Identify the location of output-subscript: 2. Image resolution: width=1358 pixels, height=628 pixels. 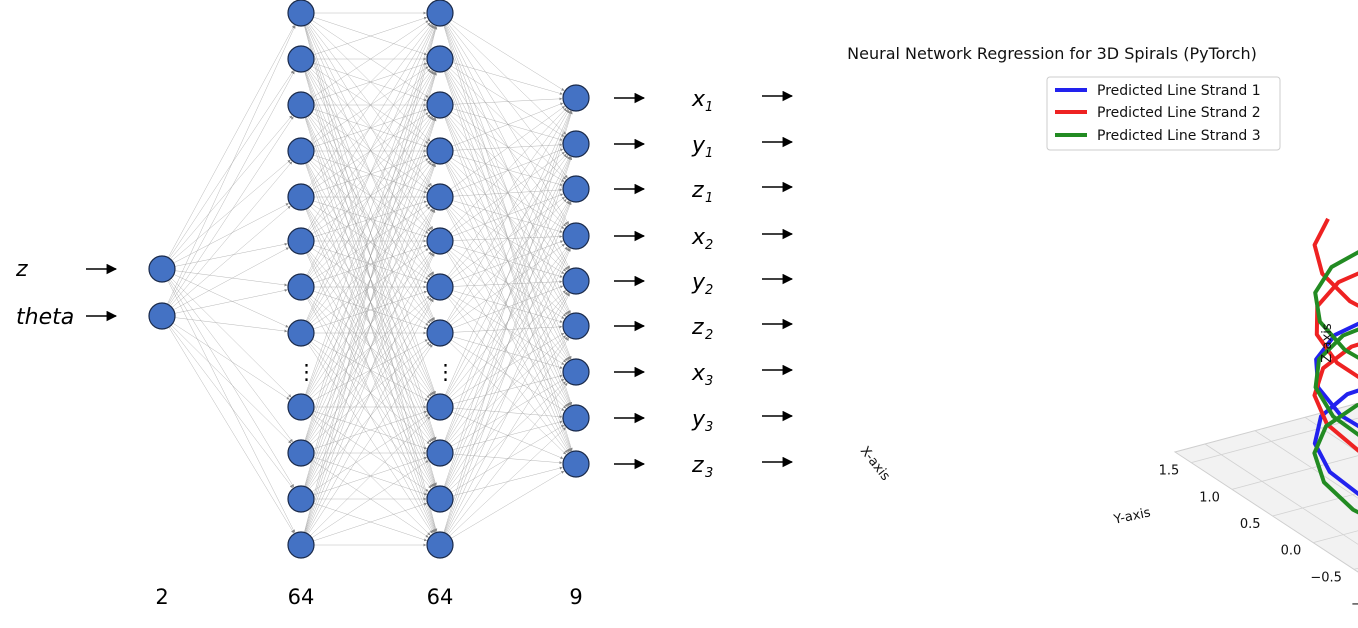
(709, 245).